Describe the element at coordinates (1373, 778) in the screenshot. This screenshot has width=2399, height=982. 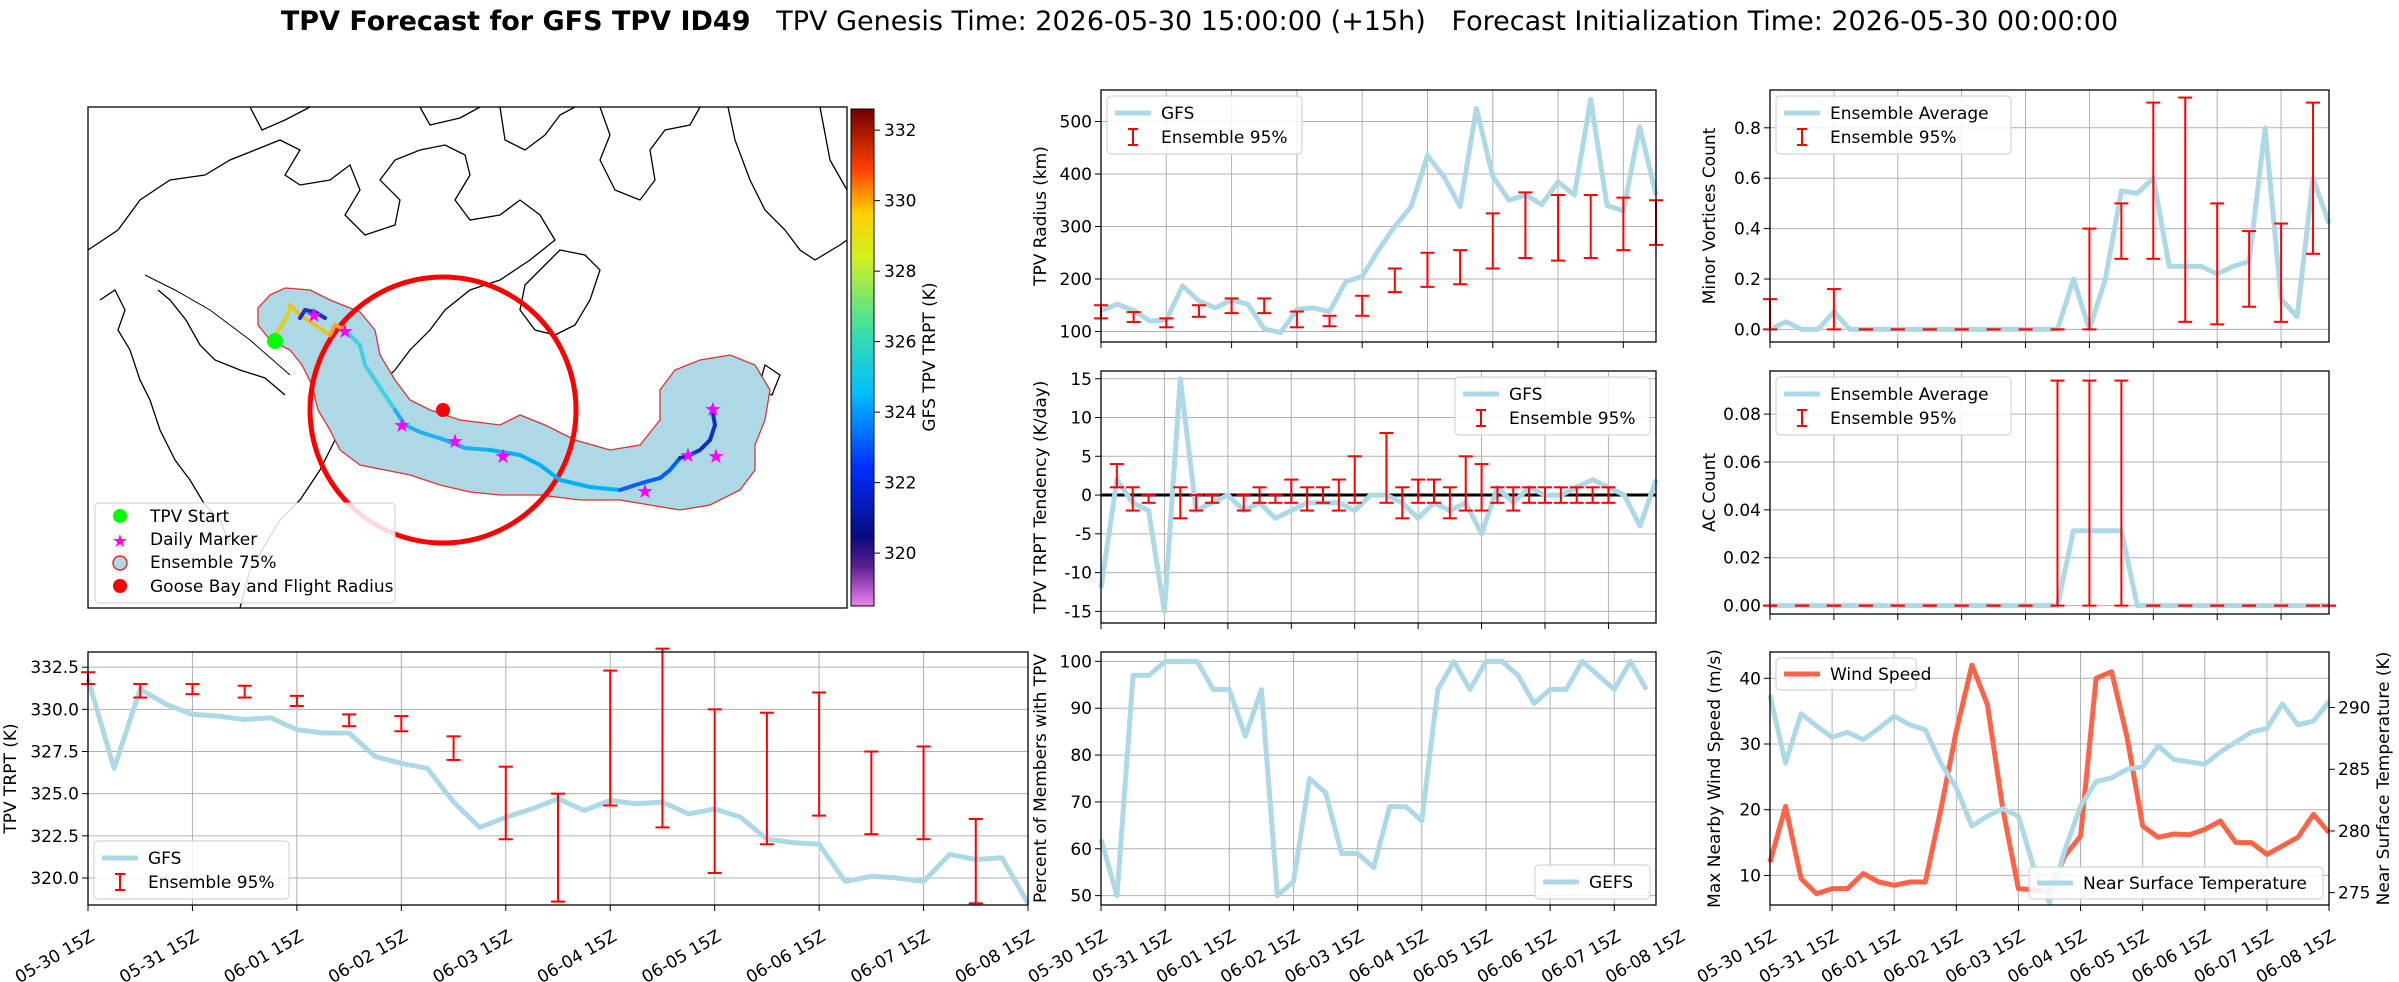
I see `series-line` at that location.